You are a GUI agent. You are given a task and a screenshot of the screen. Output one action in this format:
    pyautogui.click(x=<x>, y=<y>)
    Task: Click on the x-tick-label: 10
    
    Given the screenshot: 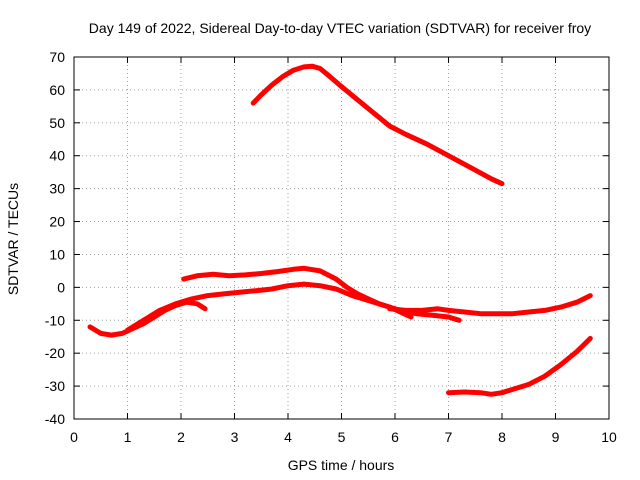 What is the action you would take?
    pyautogui.click(x=609, y=437)
    